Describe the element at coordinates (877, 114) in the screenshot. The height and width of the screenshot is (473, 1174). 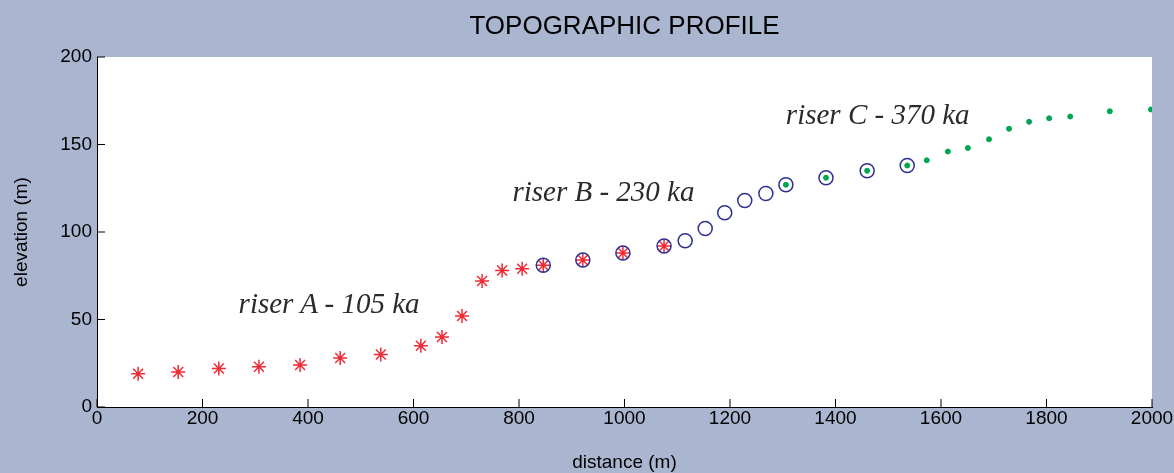
I see `annotation: riser C - 370 ka` at that location.